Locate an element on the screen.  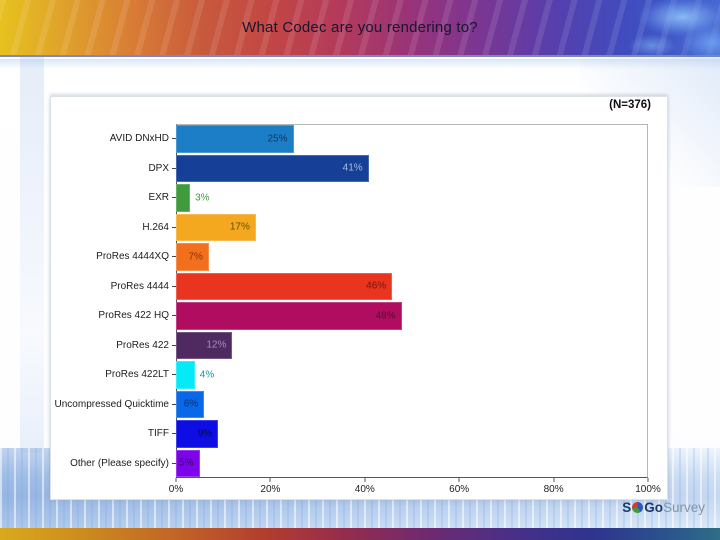
chart-row: ProRes 422 12% is located at coordinates (348, 346).